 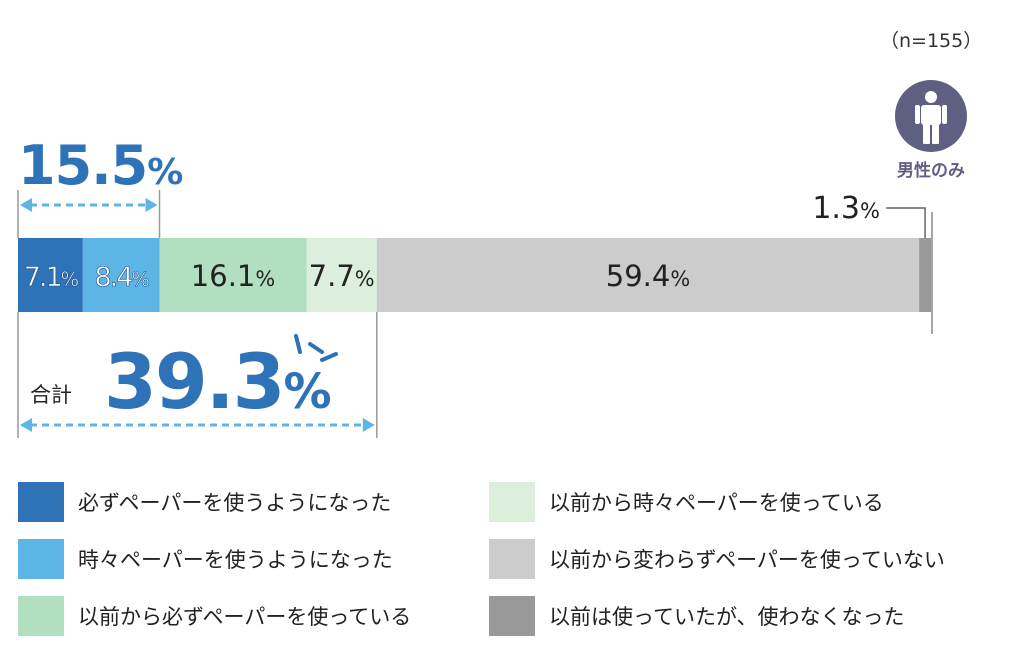 I want to click on legend-label: 時々ペーパーを使うようになった, so click(x=235, y=560).